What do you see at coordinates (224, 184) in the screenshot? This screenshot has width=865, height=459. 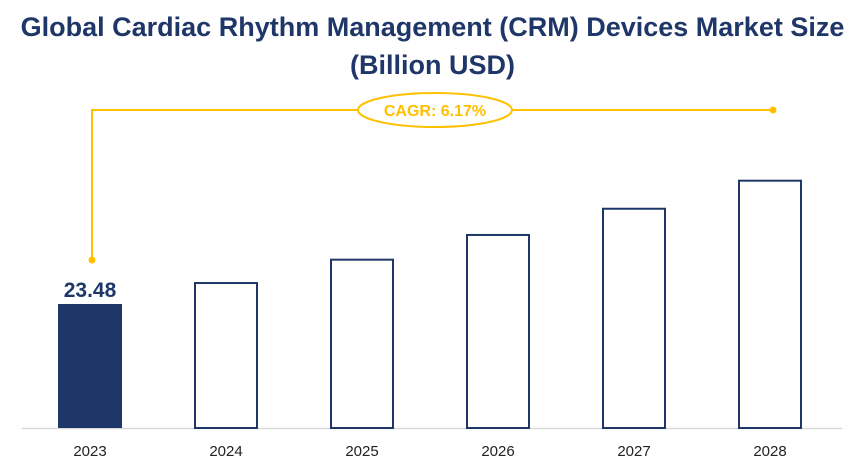 I see `cagr-line-left` at bounding box center [224, 184].